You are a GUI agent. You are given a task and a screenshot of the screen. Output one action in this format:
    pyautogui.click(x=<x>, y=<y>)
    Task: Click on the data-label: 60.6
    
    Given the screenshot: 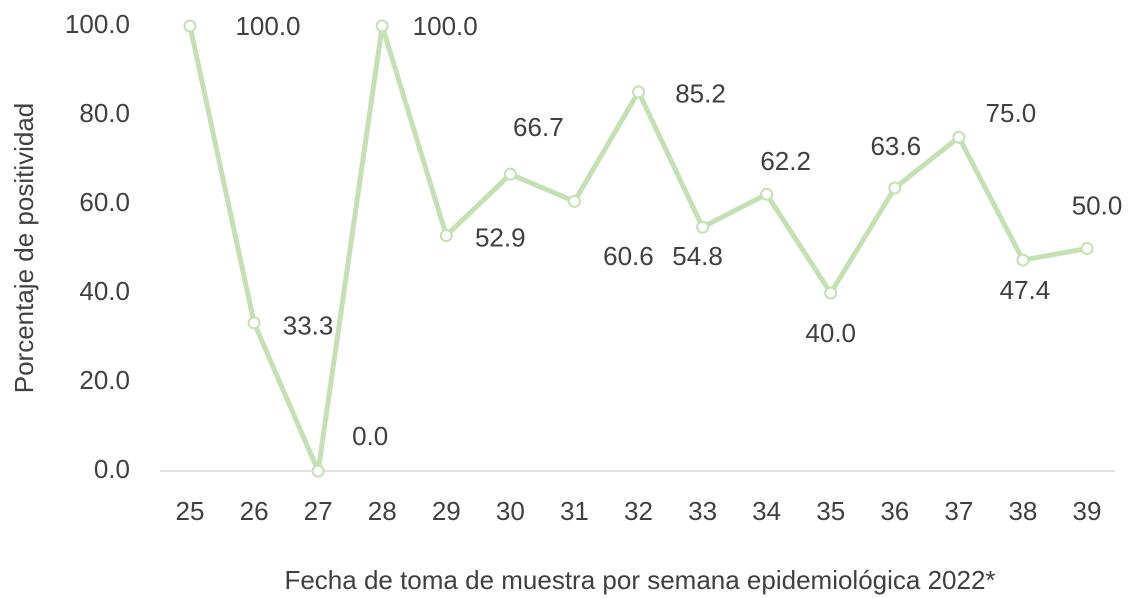 What is the action you would take?
    pyautogui.click(x=628, y=256)
    